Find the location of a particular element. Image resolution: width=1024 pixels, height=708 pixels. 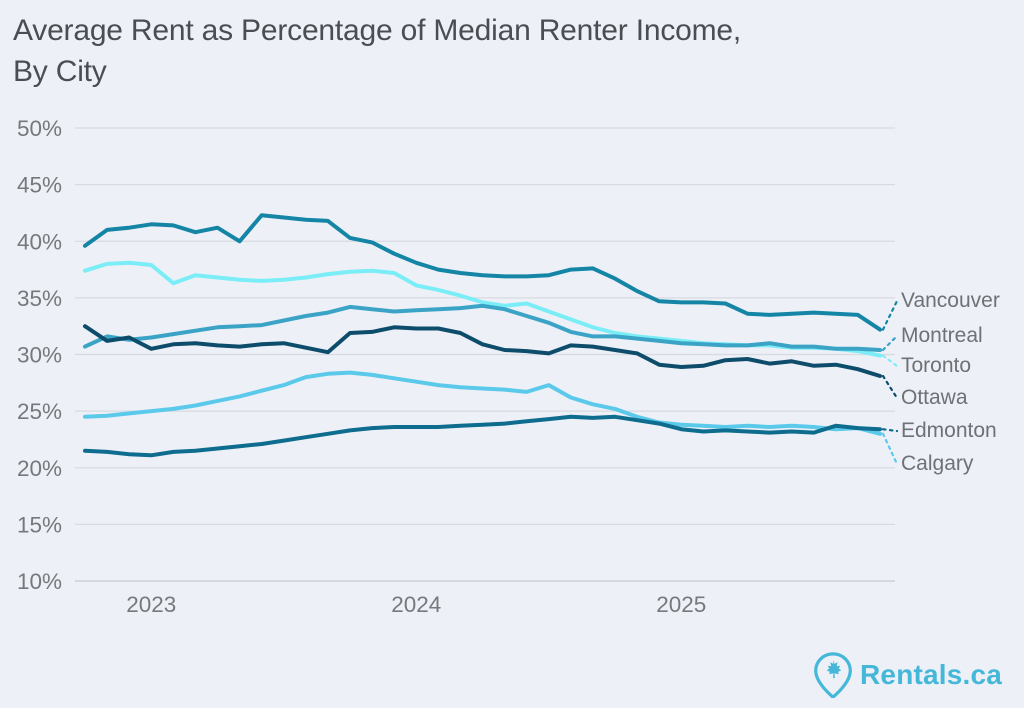

y-axis-tick: 50% is located at coordinates (39, 128).